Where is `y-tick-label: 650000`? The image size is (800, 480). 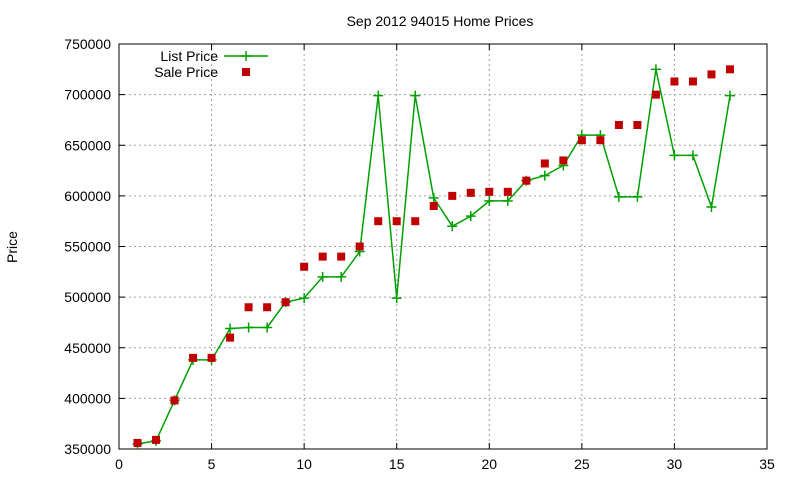 y-tick-label: 650000 is located at coordinates (87, 145).